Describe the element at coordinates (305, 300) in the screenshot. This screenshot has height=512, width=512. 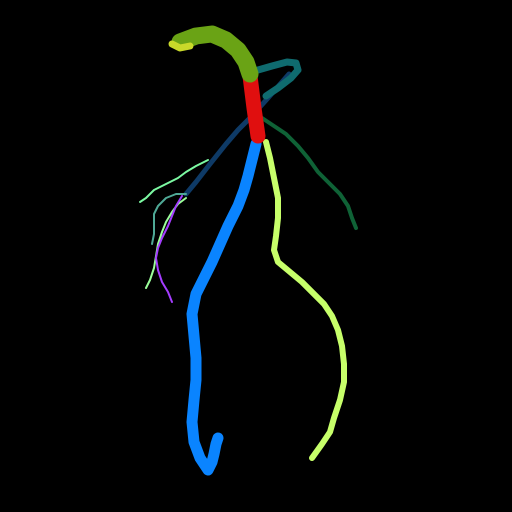
I see `lime-main` at that location.